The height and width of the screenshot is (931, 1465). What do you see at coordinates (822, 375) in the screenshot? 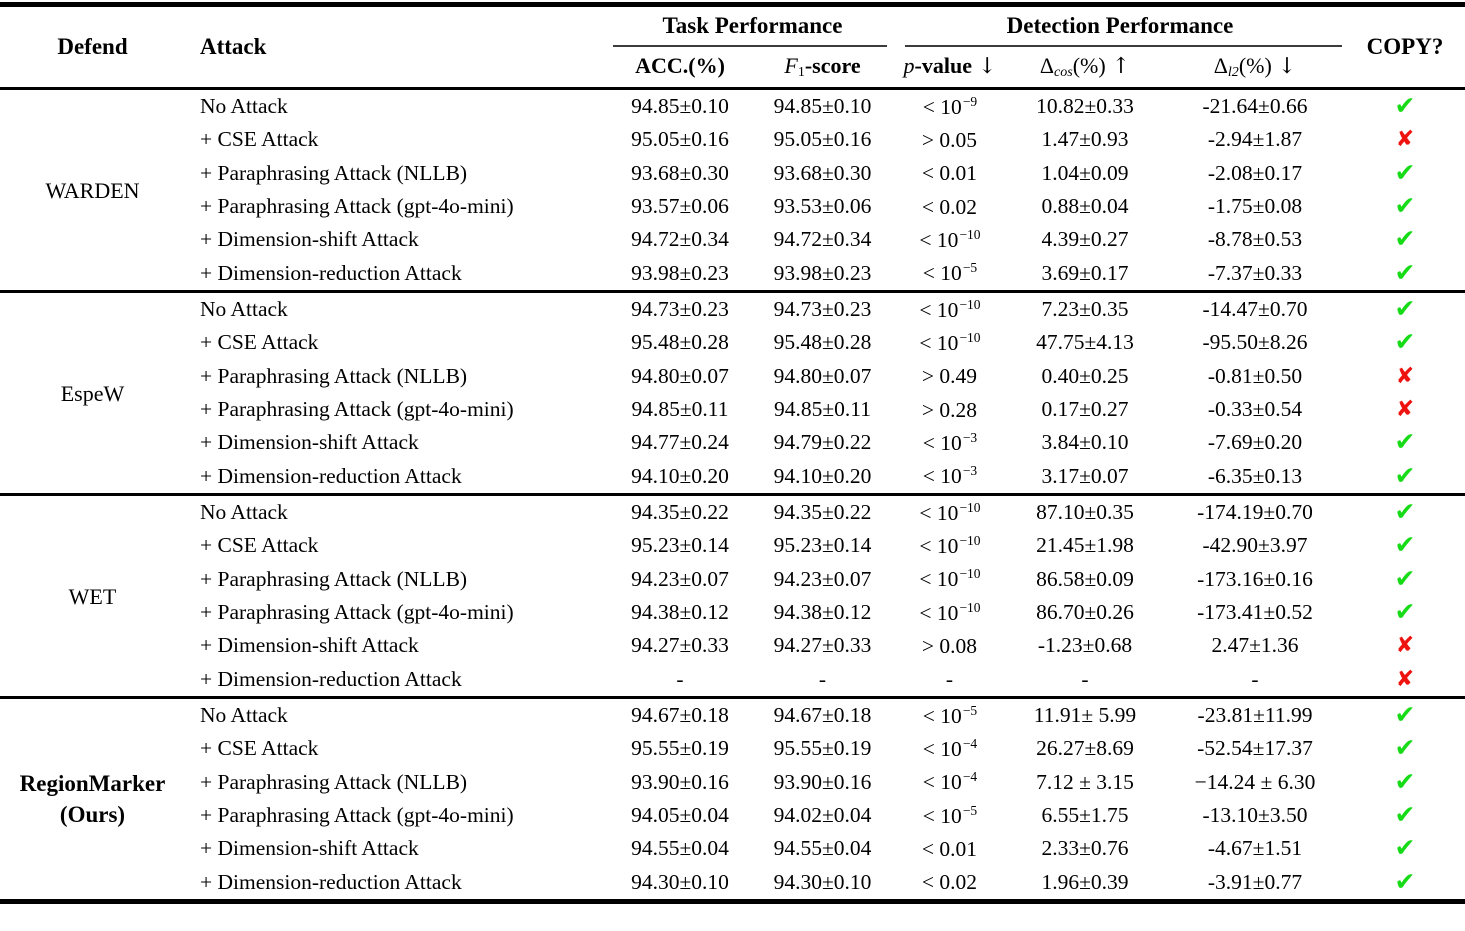
I see `f1-cell: 94.80±0.07` at bounding box center [822, 375].